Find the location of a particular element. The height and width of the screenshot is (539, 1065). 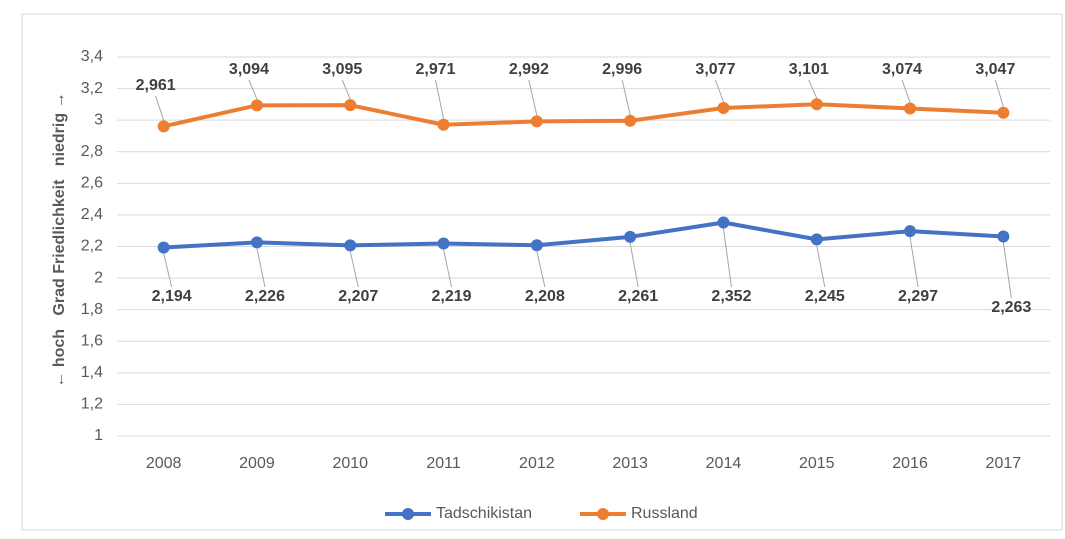

data-label: 2,961 is located at coordinates (156, 85).